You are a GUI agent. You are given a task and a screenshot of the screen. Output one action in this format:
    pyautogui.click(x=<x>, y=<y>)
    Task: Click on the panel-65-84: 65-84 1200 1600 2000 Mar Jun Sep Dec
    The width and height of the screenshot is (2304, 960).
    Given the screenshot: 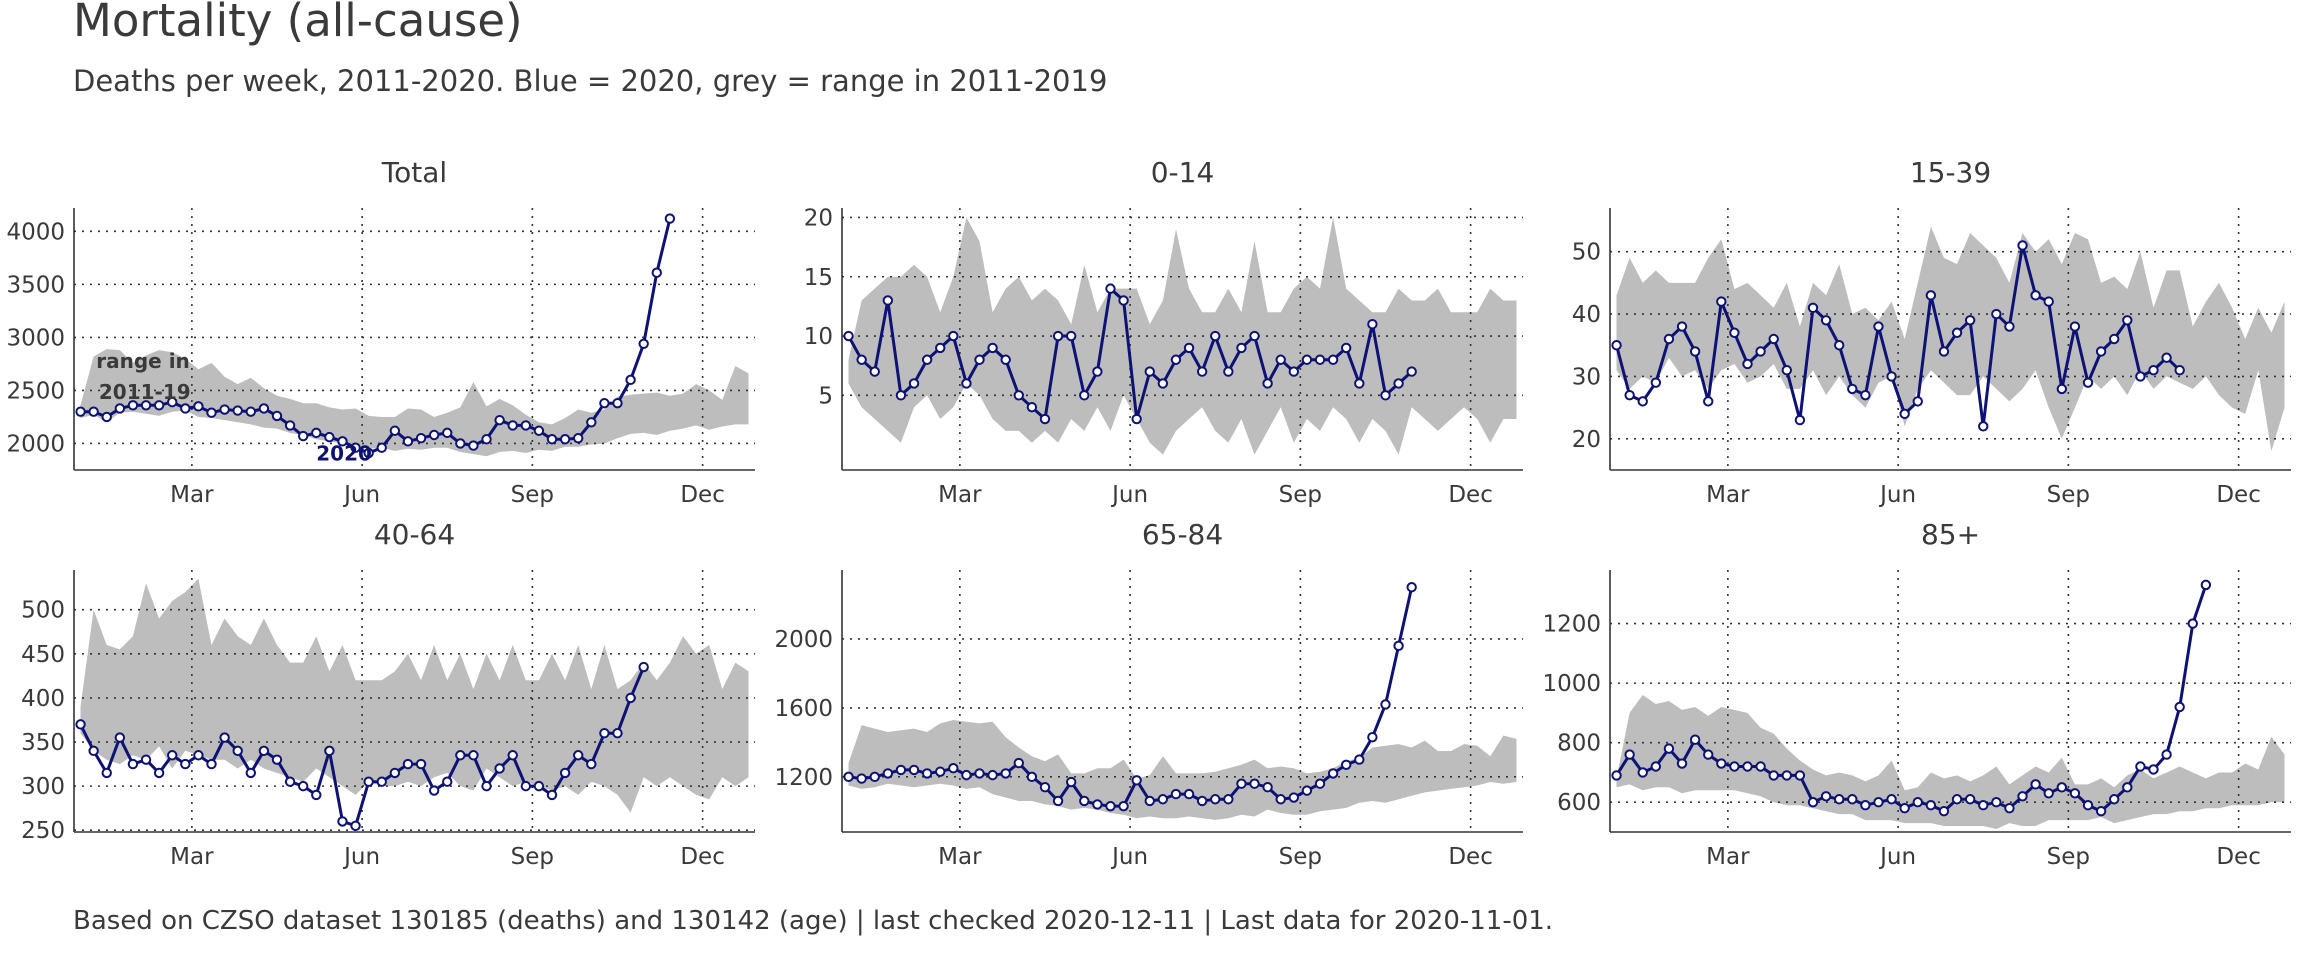 What is the action you would take?
    pyautogui.click(x=1148, y=694)
    